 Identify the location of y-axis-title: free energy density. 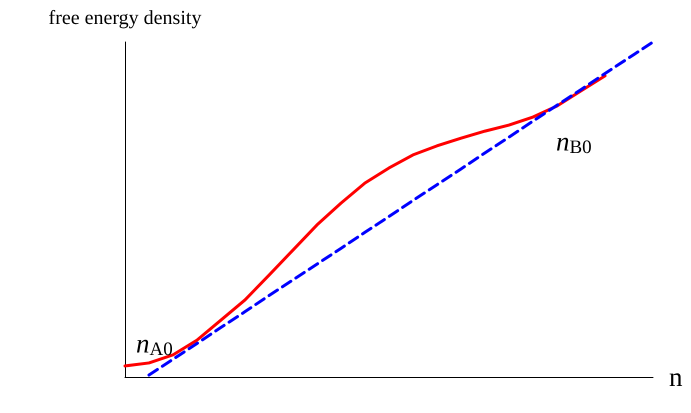
(125, 18).